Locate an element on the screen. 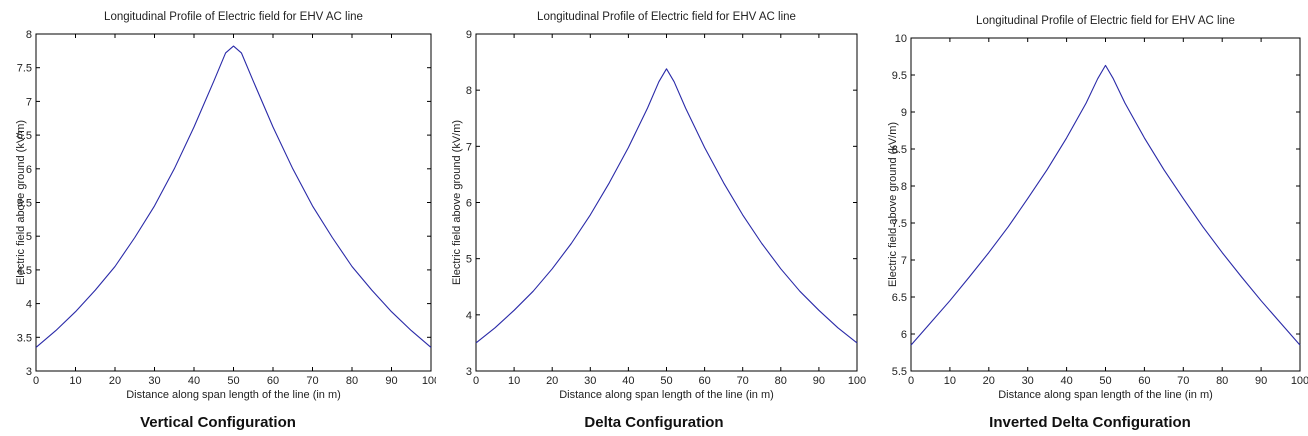 This screenshot has height=436, width=1308. y-tick-label: 4.5 is located at coordinates (24, 271).